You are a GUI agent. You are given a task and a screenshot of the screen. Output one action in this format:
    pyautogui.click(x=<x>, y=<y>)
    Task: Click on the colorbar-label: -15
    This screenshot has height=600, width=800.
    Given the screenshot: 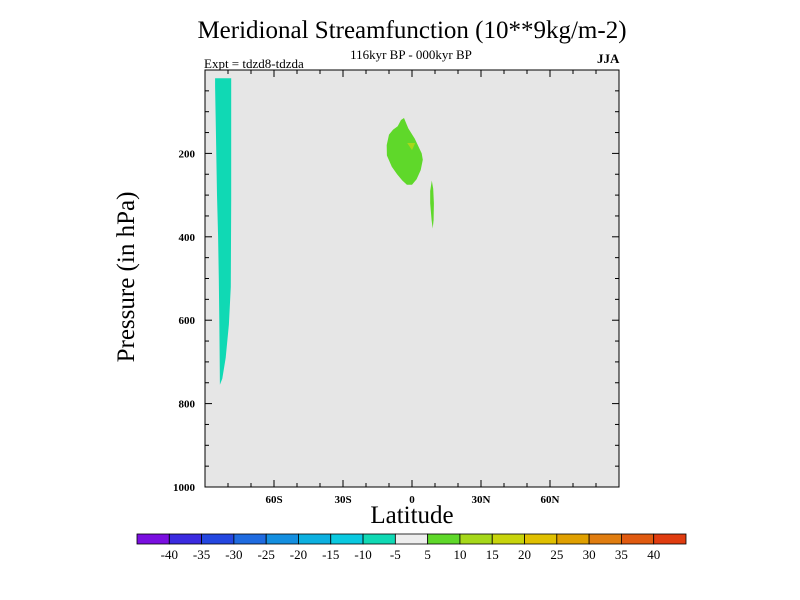 What is the action you would take?
    pyautogui.click(x=330, y=554)
    